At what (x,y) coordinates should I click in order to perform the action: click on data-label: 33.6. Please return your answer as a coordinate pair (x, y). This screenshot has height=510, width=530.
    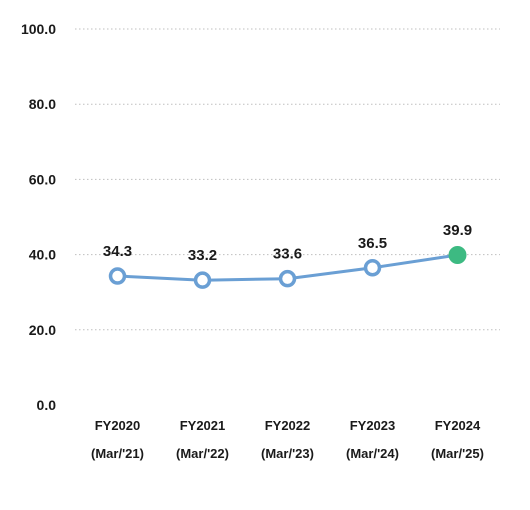
    Looking at the image, I should click on (287, 254).